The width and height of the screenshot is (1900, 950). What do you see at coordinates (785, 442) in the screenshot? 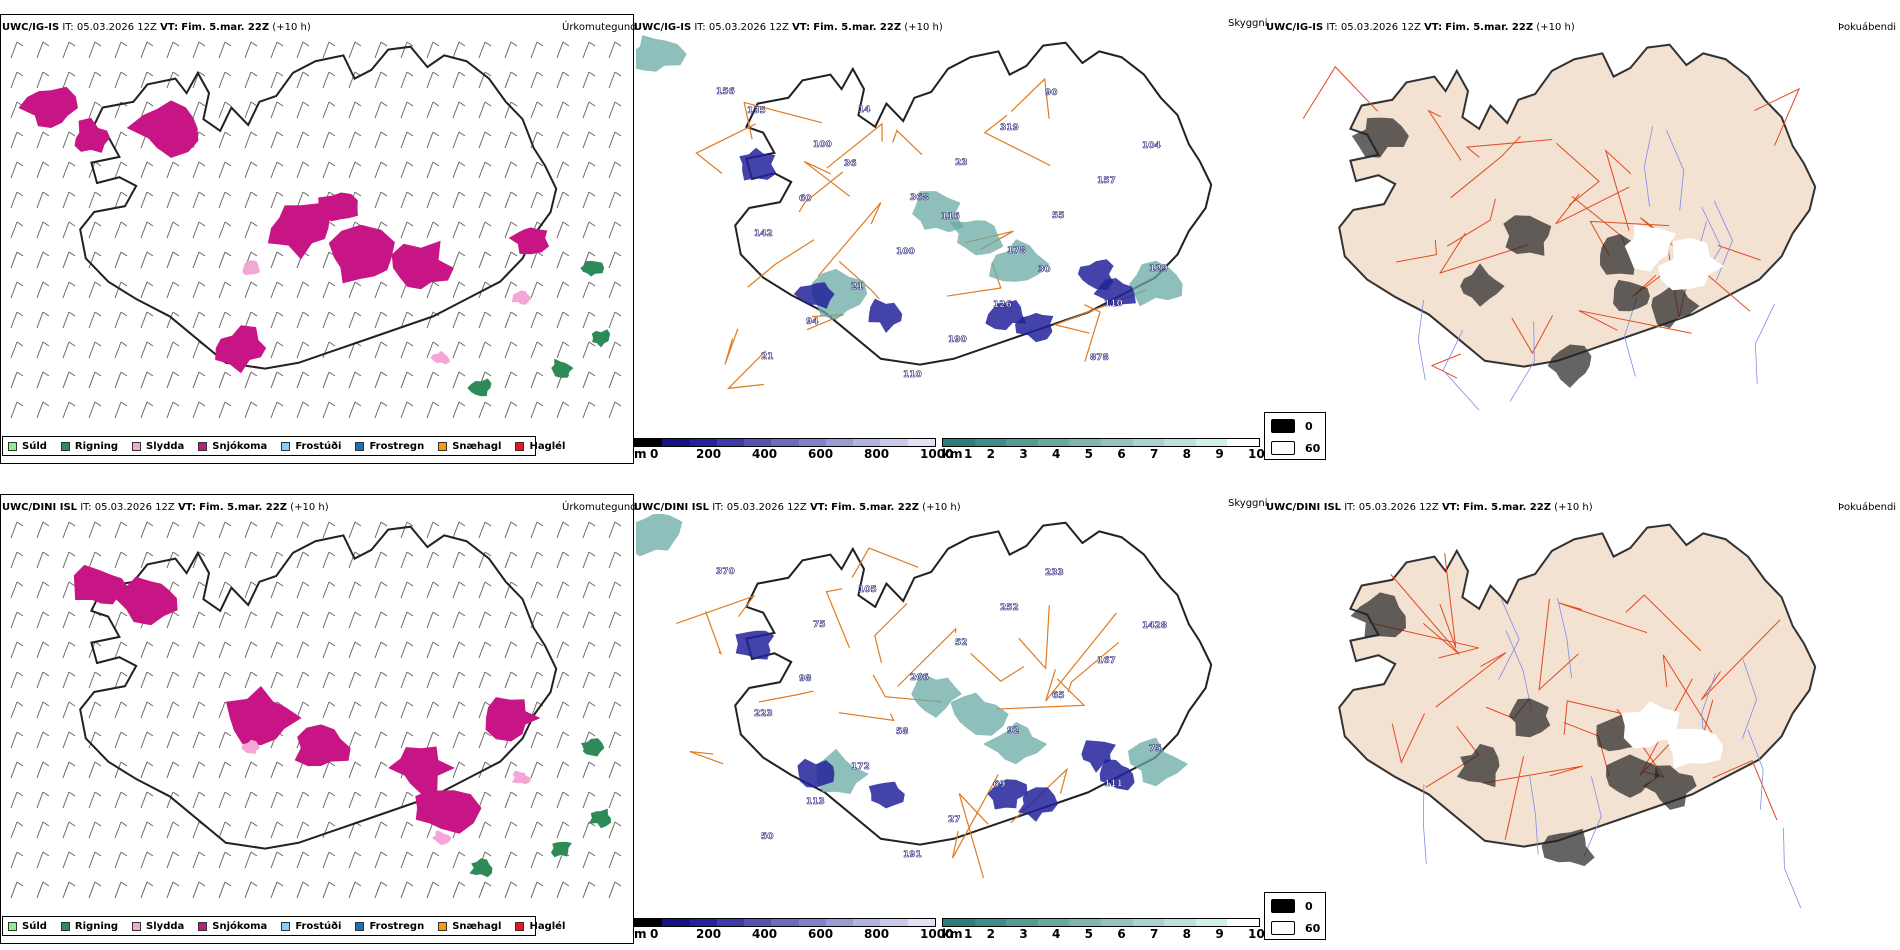
I see `cloudbase-colorbar-swatches` at bounding box center [785, 442].